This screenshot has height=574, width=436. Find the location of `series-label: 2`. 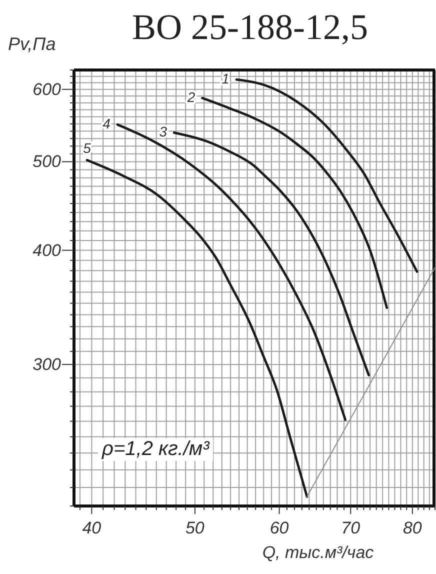

series-label: 2 is located at coordinates (191, 97).